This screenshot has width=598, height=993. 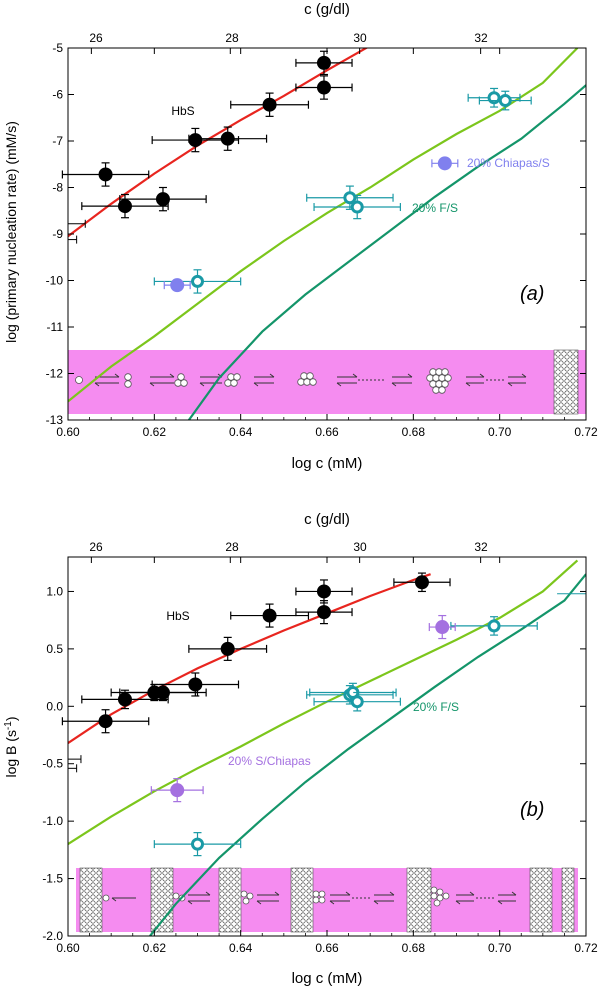 I want to click on x-tick-label: 0.64, so click(x=241, y=432).